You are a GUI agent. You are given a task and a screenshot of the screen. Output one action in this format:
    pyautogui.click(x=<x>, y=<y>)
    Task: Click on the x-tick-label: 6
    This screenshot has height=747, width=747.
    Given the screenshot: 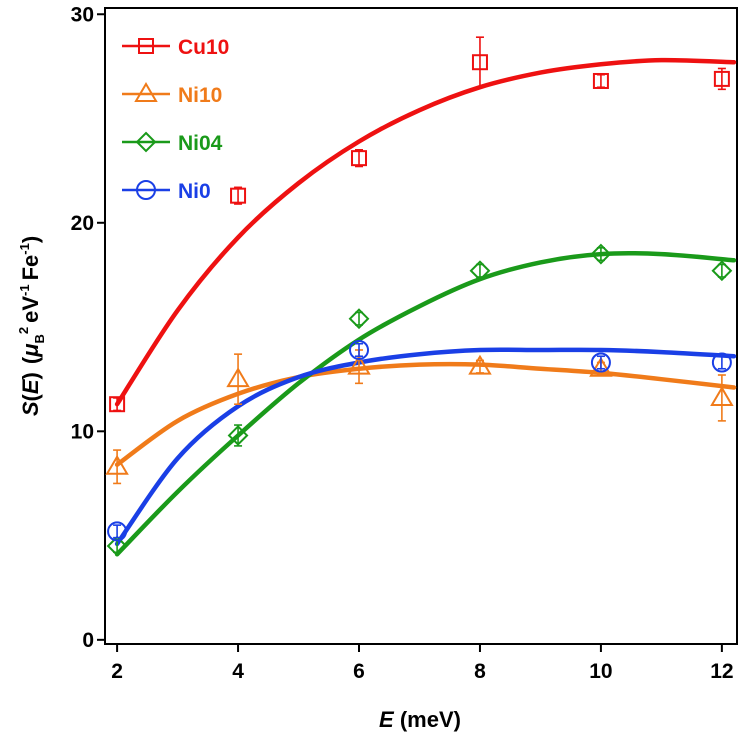 What is the action you would take?
    pyautogui.click(x=359, y=671)
    